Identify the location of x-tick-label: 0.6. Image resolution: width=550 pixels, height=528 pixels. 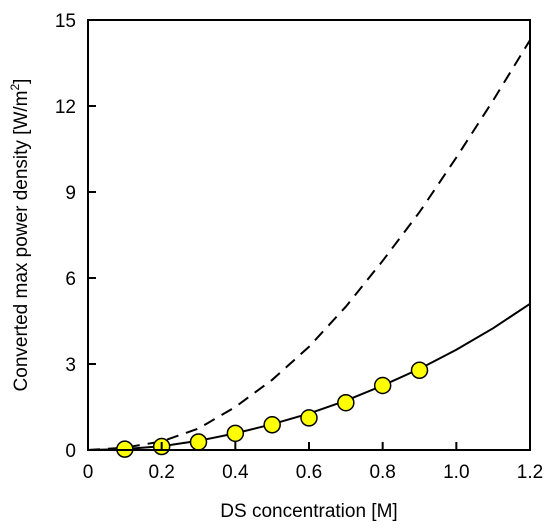
(309, 472).